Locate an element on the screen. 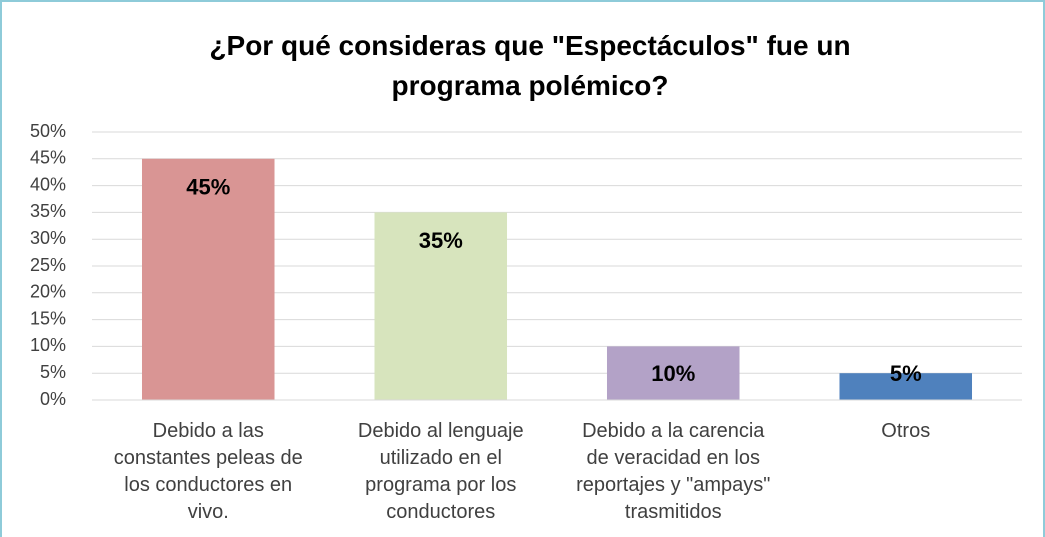  y-tick-label: 25% is located at coordinates (48, 265).